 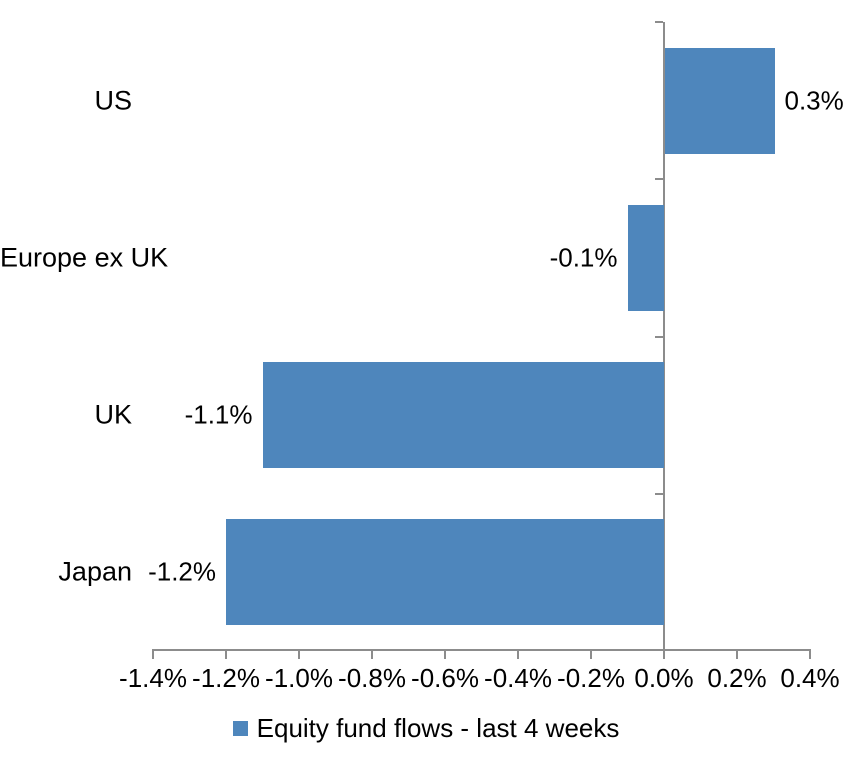 What do you see at coordinates (664, 678) in the screenshot?
I see `x-tick-label-7: 0.0%` at bounding box center [664, 678].